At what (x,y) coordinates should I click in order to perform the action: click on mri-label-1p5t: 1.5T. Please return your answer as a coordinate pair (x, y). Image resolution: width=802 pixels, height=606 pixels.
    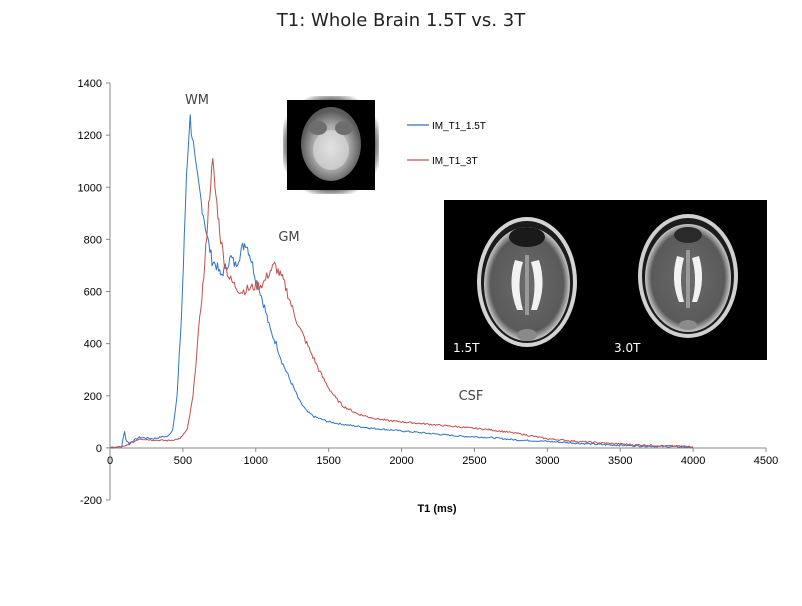
    Looking at the image, I should click on (466, 348).